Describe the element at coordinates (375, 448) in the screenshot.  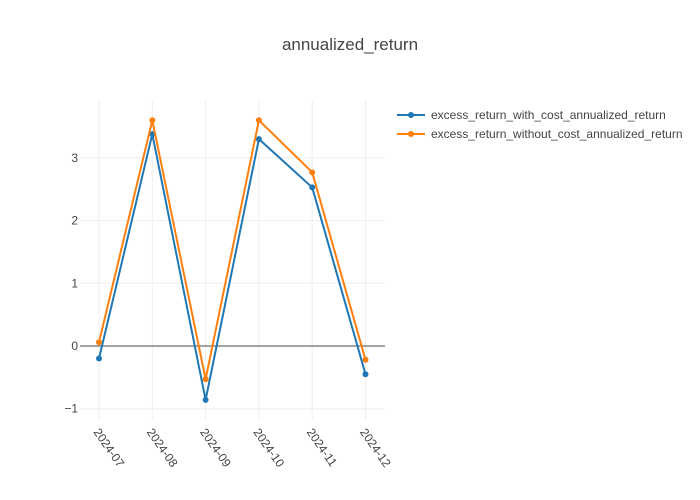
I see `x-tick-label: 2024-12` at that location.